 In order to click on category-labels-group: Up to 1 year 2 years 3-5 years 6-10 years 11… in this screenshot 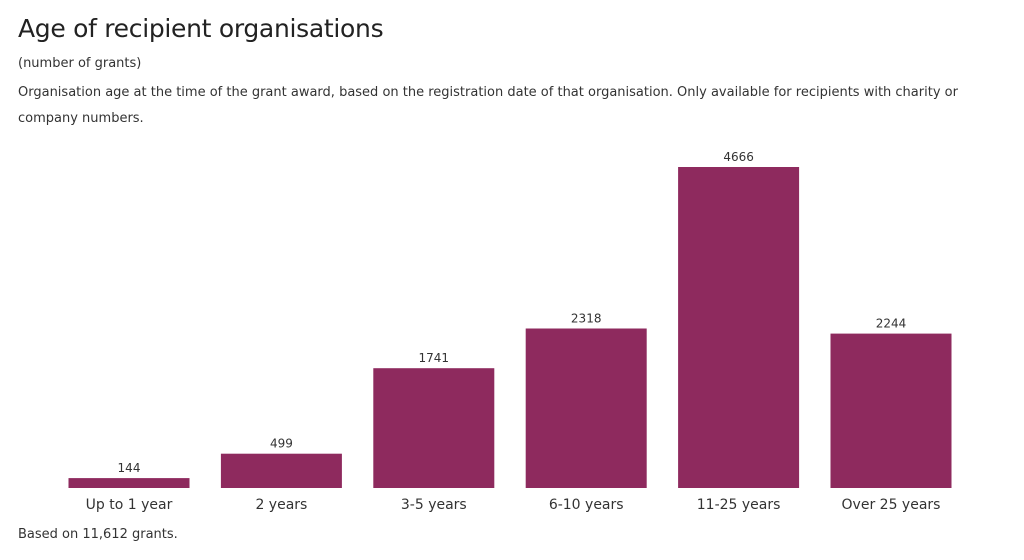, I will do `click(513, 505)`.